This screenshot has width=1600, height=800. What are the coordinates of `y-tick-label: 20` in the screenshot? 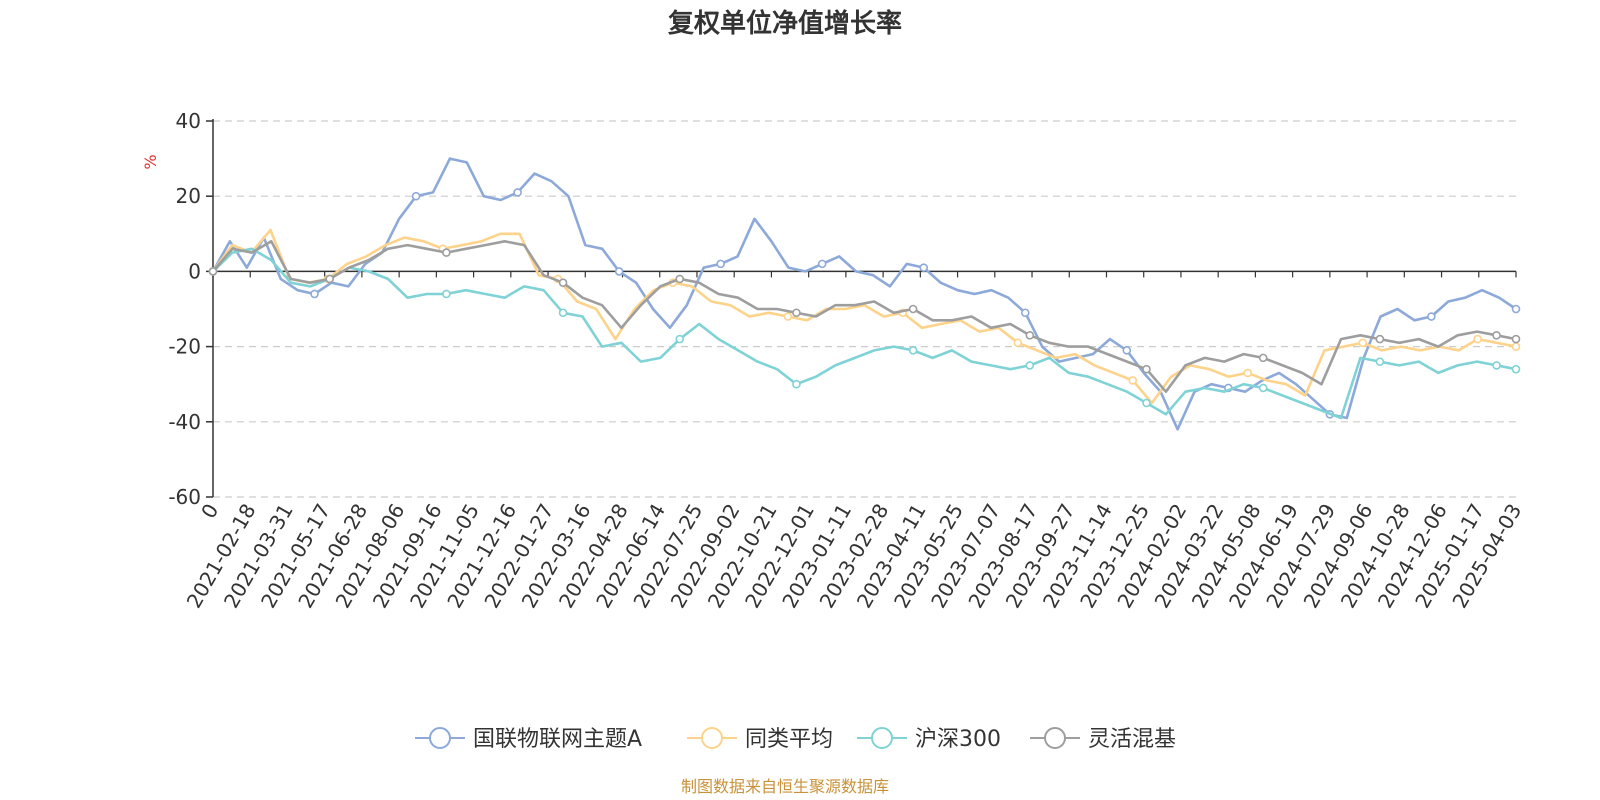 It's located at (188, 196).